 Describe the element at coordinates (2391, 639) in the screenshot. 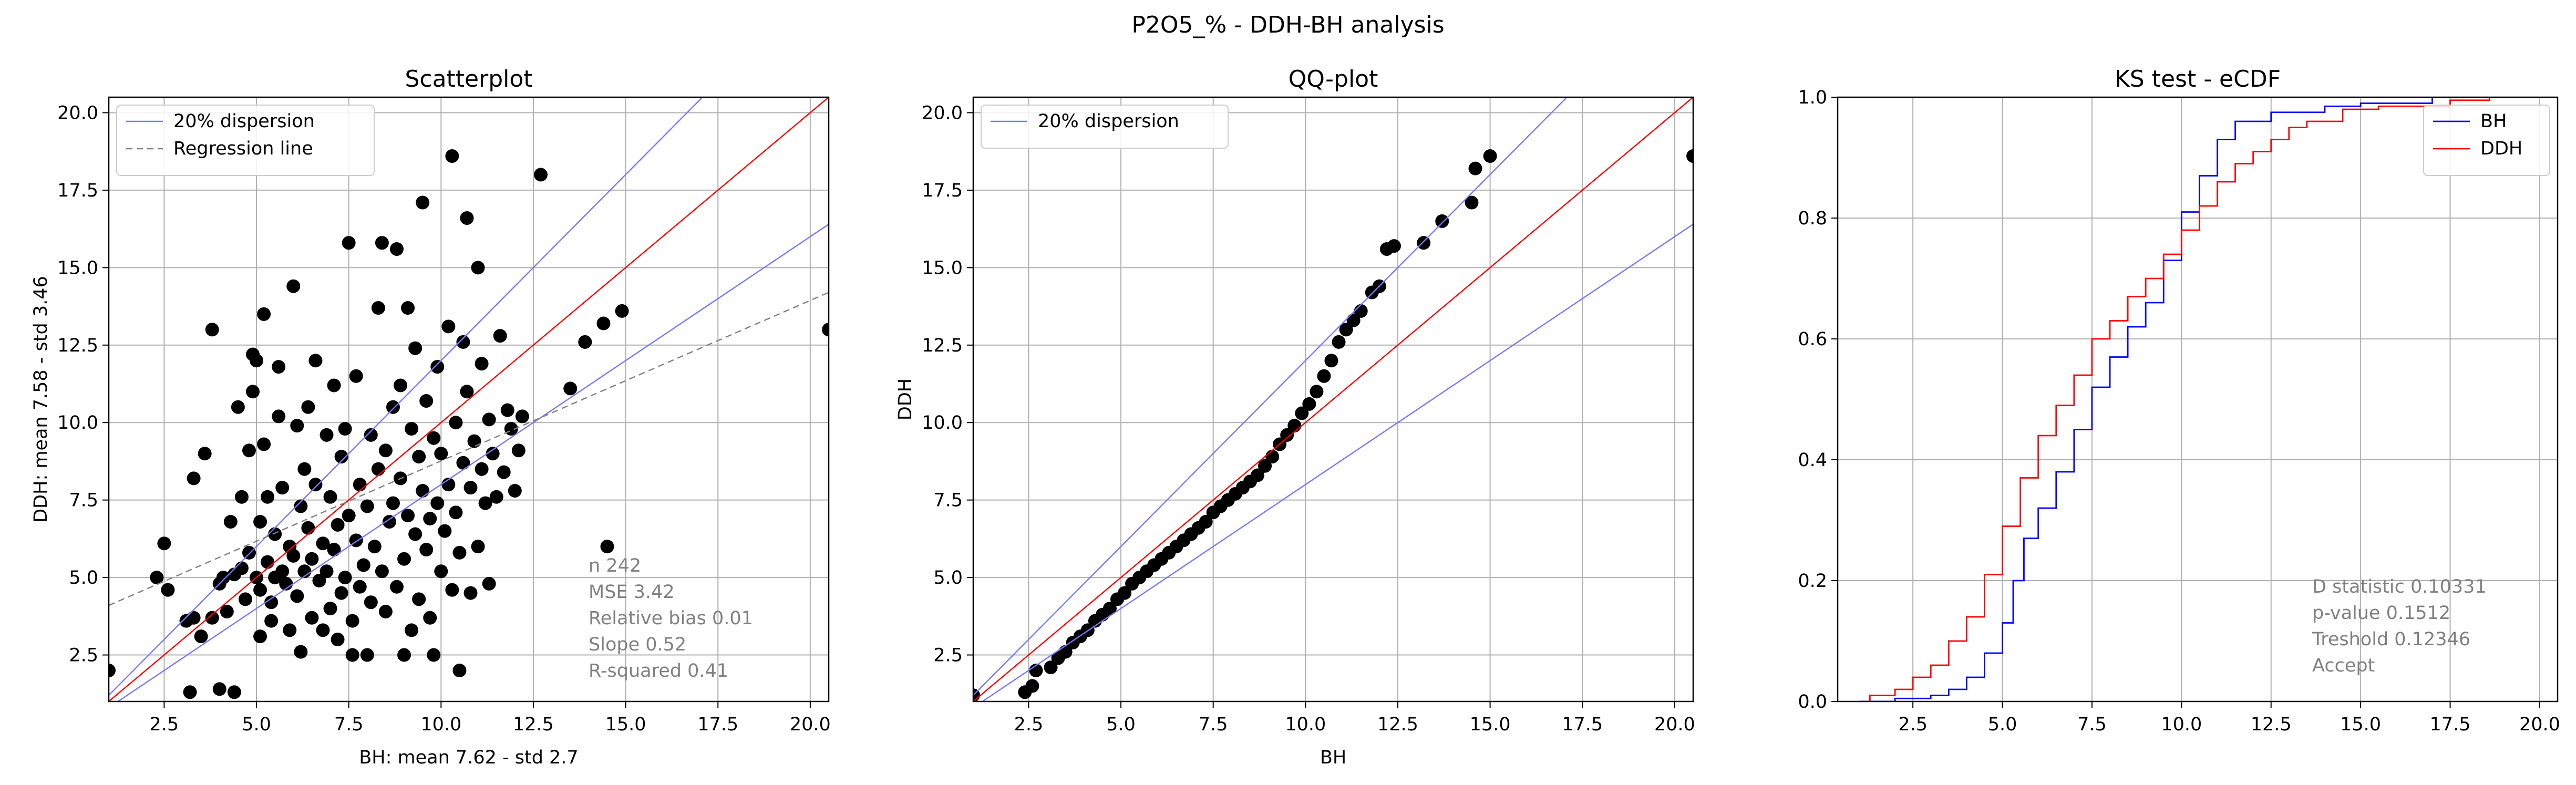

I see `stats-line: Treshold 0.12346` at that location.